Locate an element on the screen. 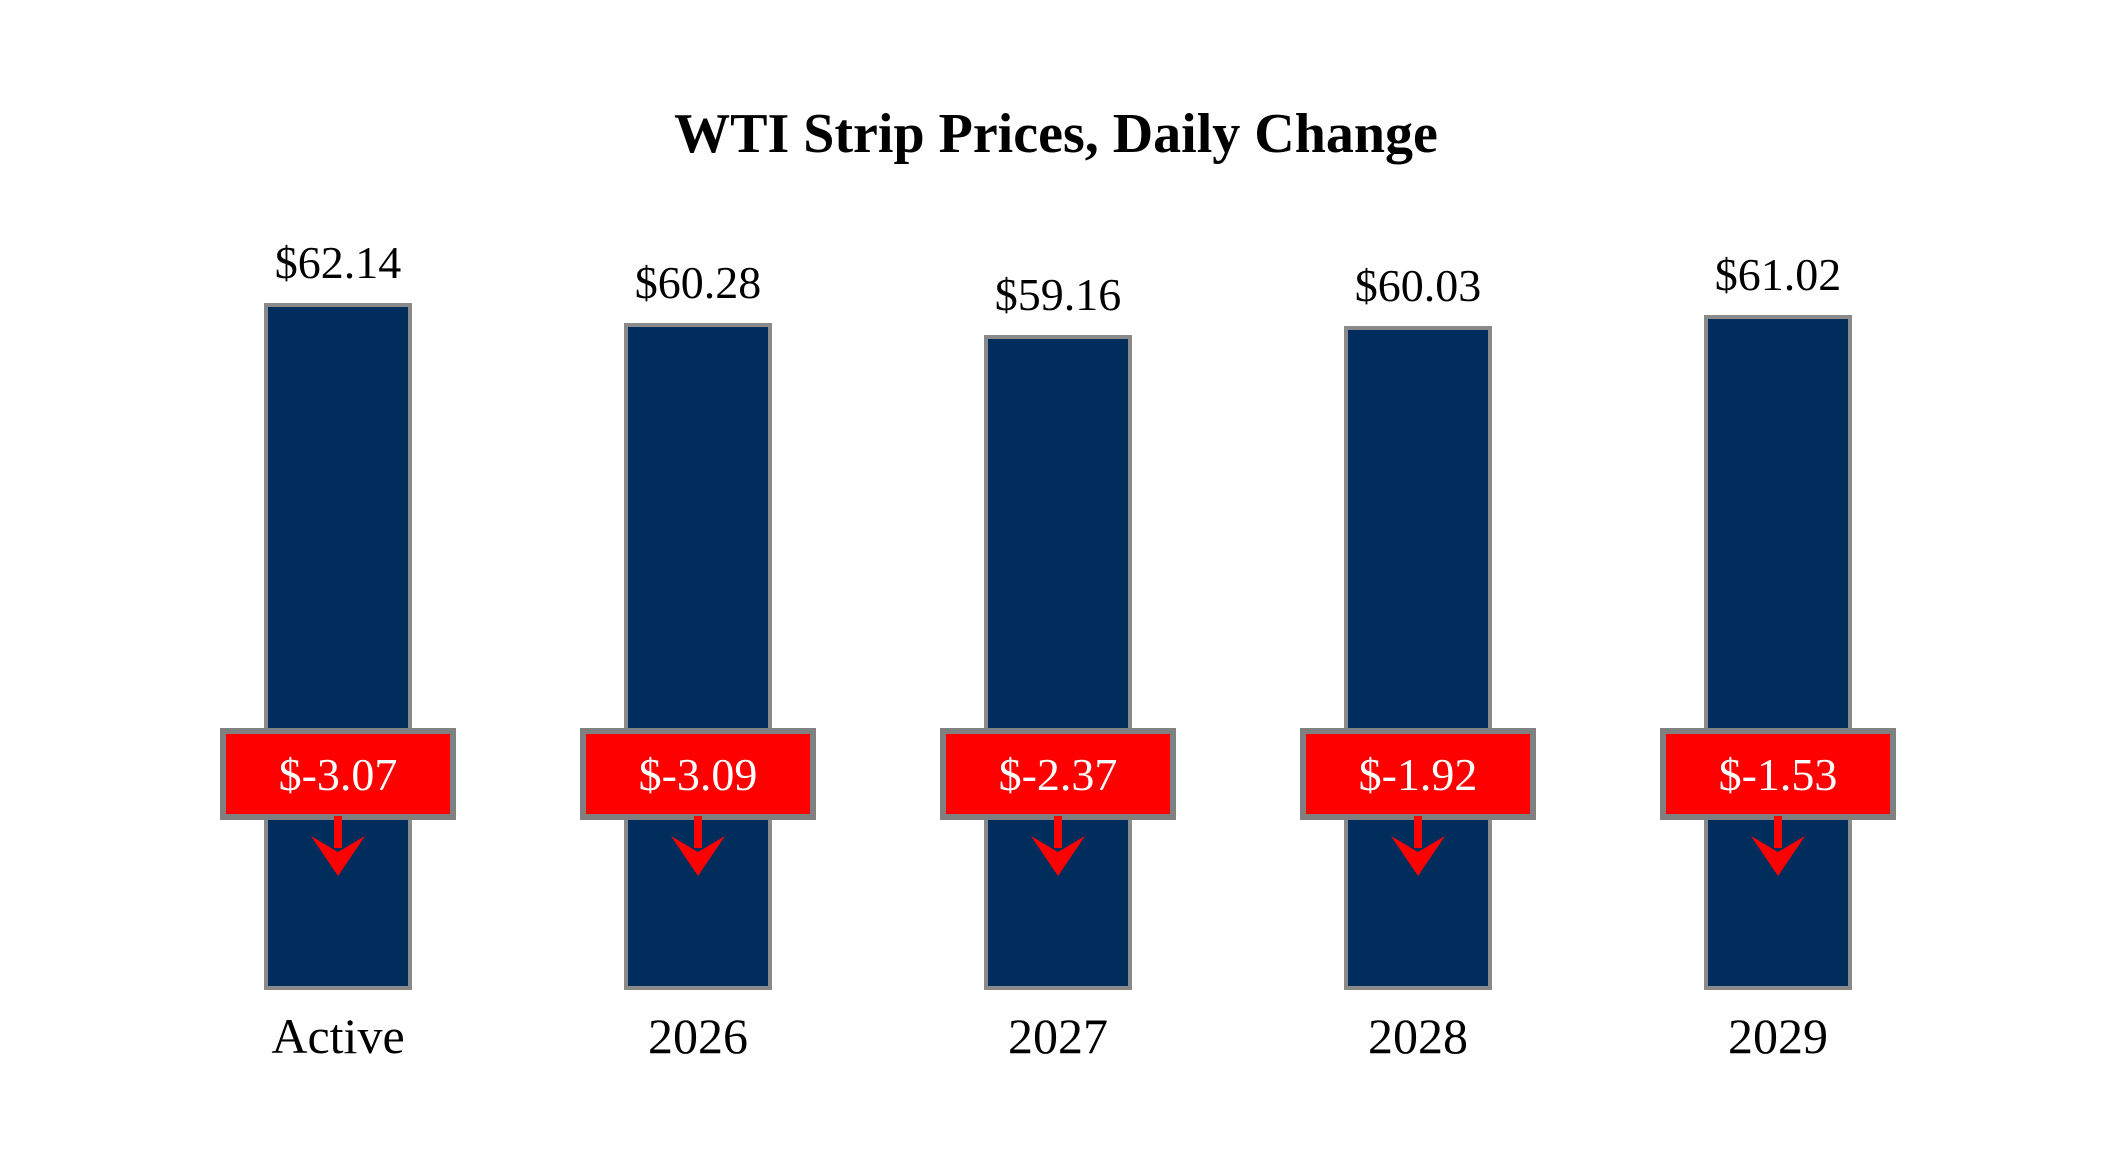 Image resolution: width=2112 pixels, height=1152 pixels. category-label: 2026 is located at coordinates (698, 1036).